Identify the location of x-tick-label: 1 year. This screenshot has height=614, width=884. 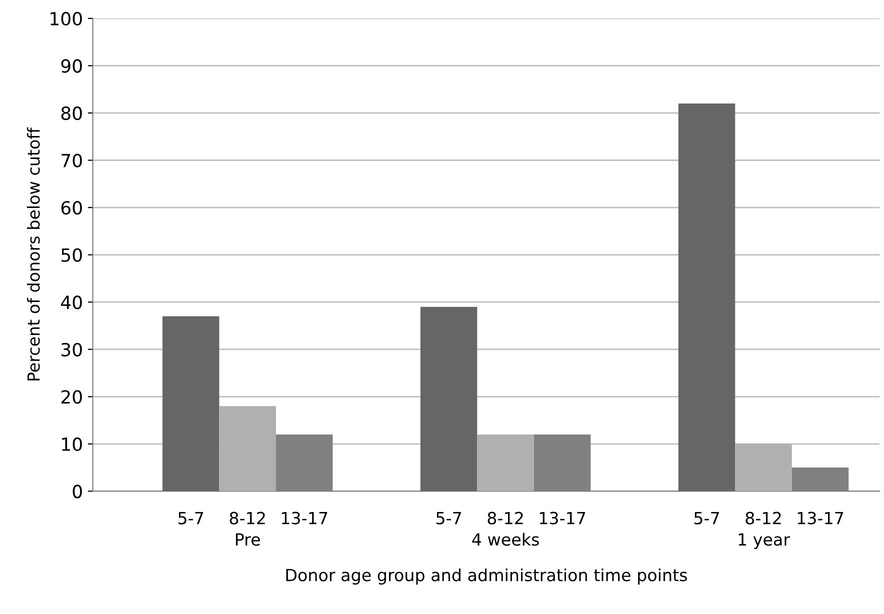
(764, 541).